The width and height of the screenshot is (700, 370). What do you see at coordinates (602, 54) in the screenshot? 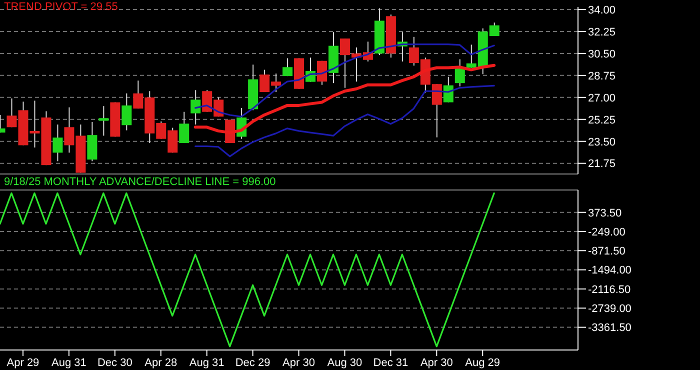
I see `y-tick-label: 30.50` at bounding box center [602, 54].